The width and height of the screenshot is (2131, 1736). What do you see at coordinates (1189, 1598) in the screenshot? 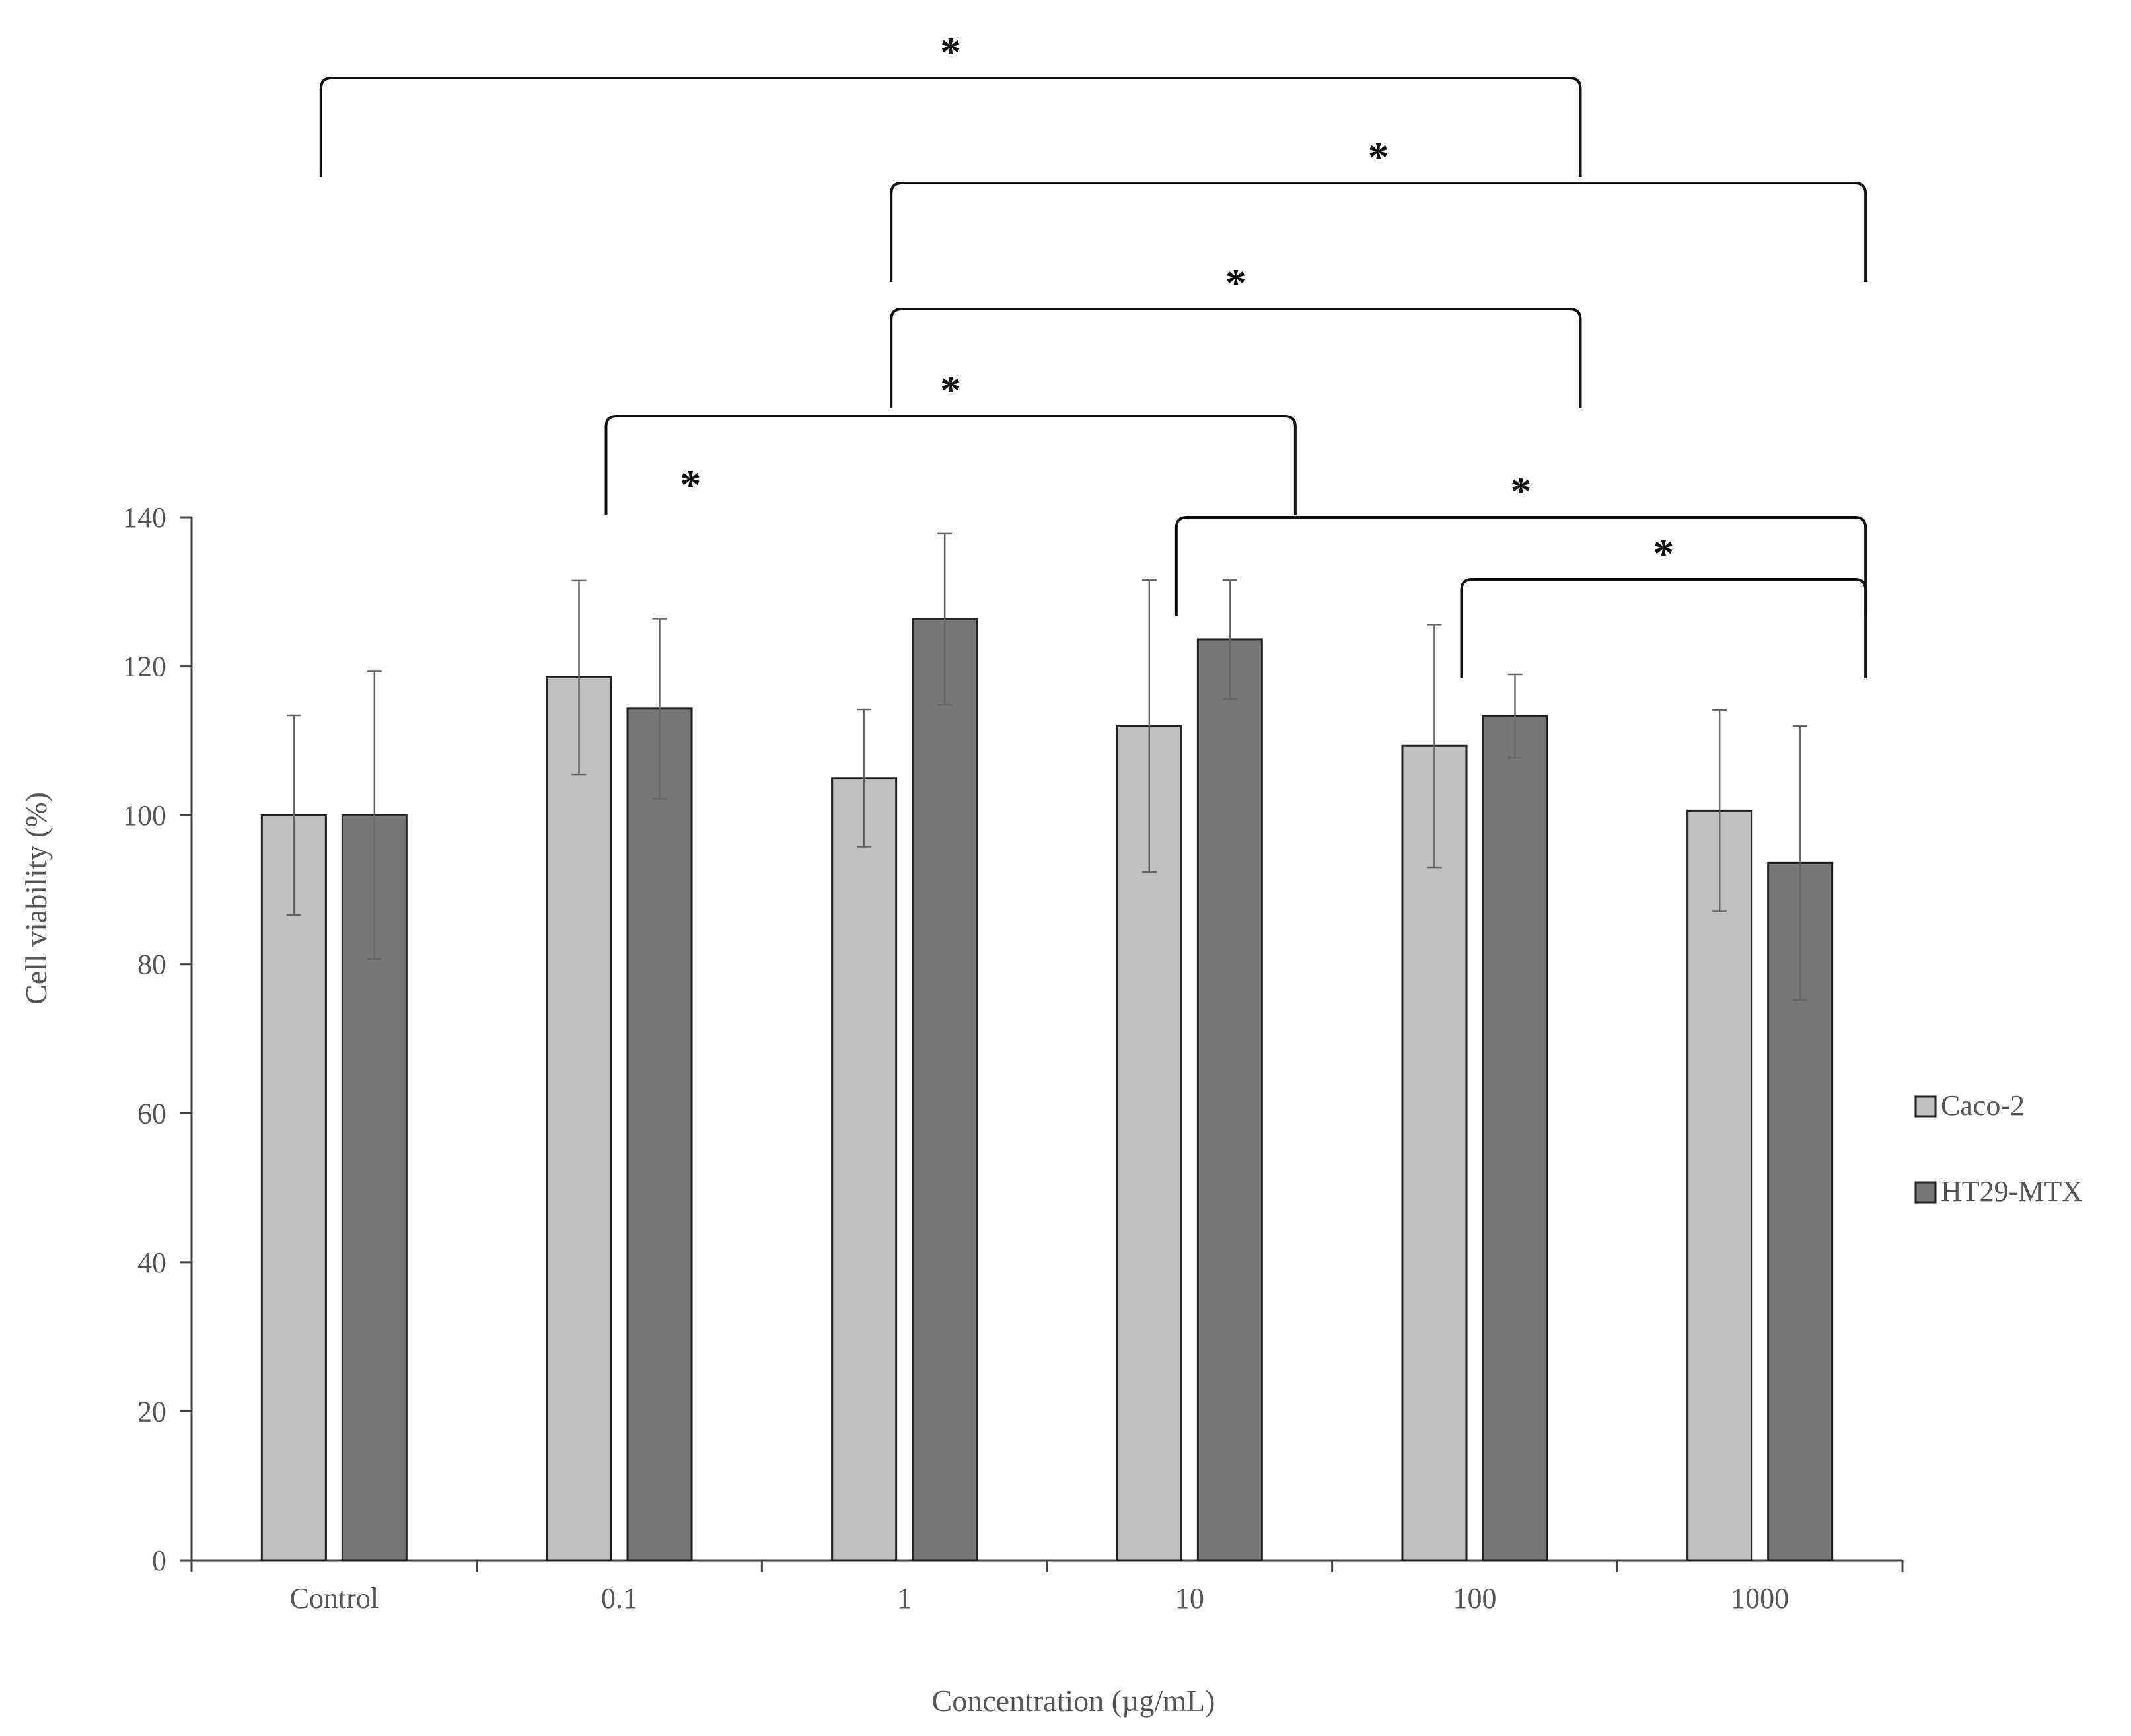
I see `x-tick-label: 10` at bounding box center [1189, 1598].